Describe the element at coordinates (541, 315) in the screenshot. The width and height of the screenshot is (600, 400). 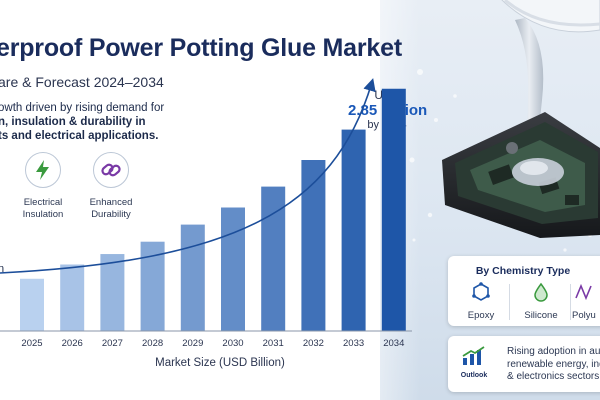
I see `chemistry-label: Silicone` at that location.